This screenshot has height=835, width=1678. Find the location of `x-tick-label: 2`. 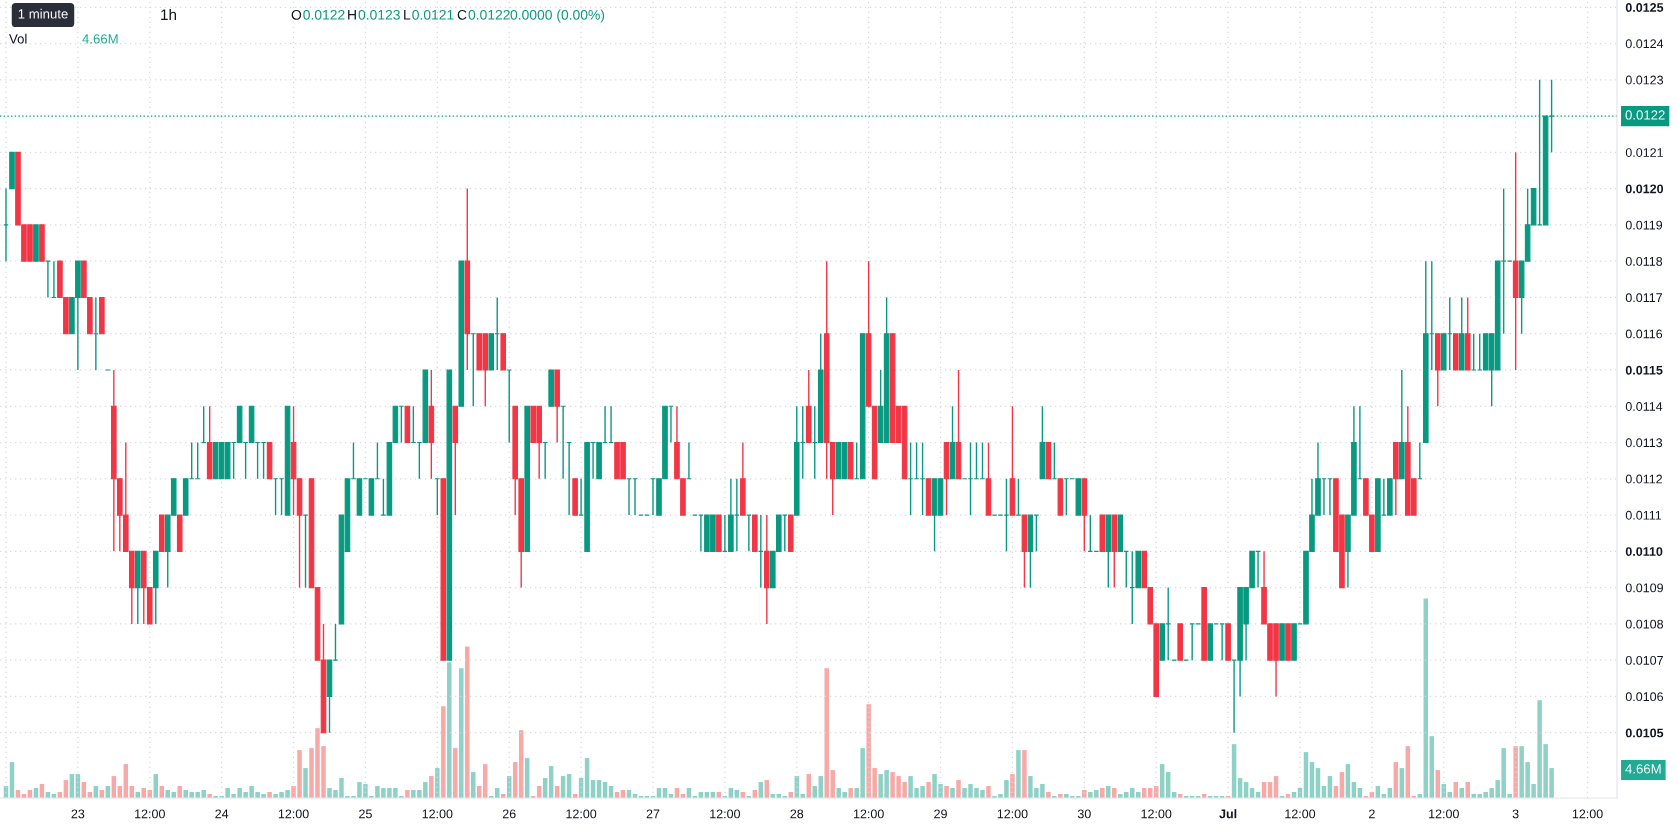

x-tick-label: 2 is located at coordinates (1372, 814).